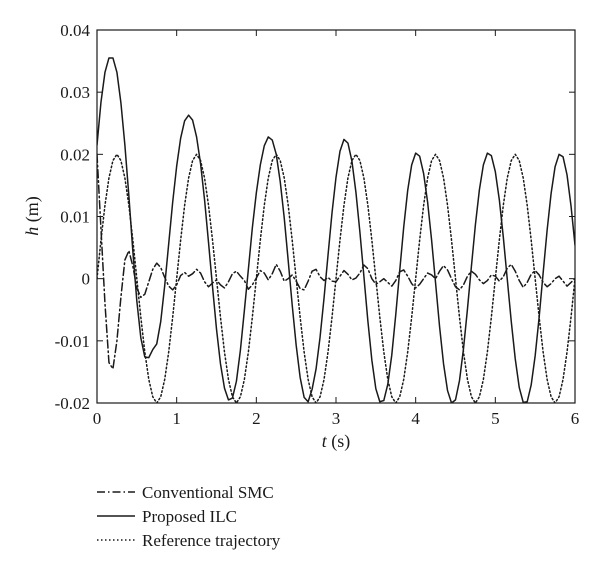  Describe the element at coordinates (575, 418) in the screenshot. I see `x-tick-label: 6` at that location.